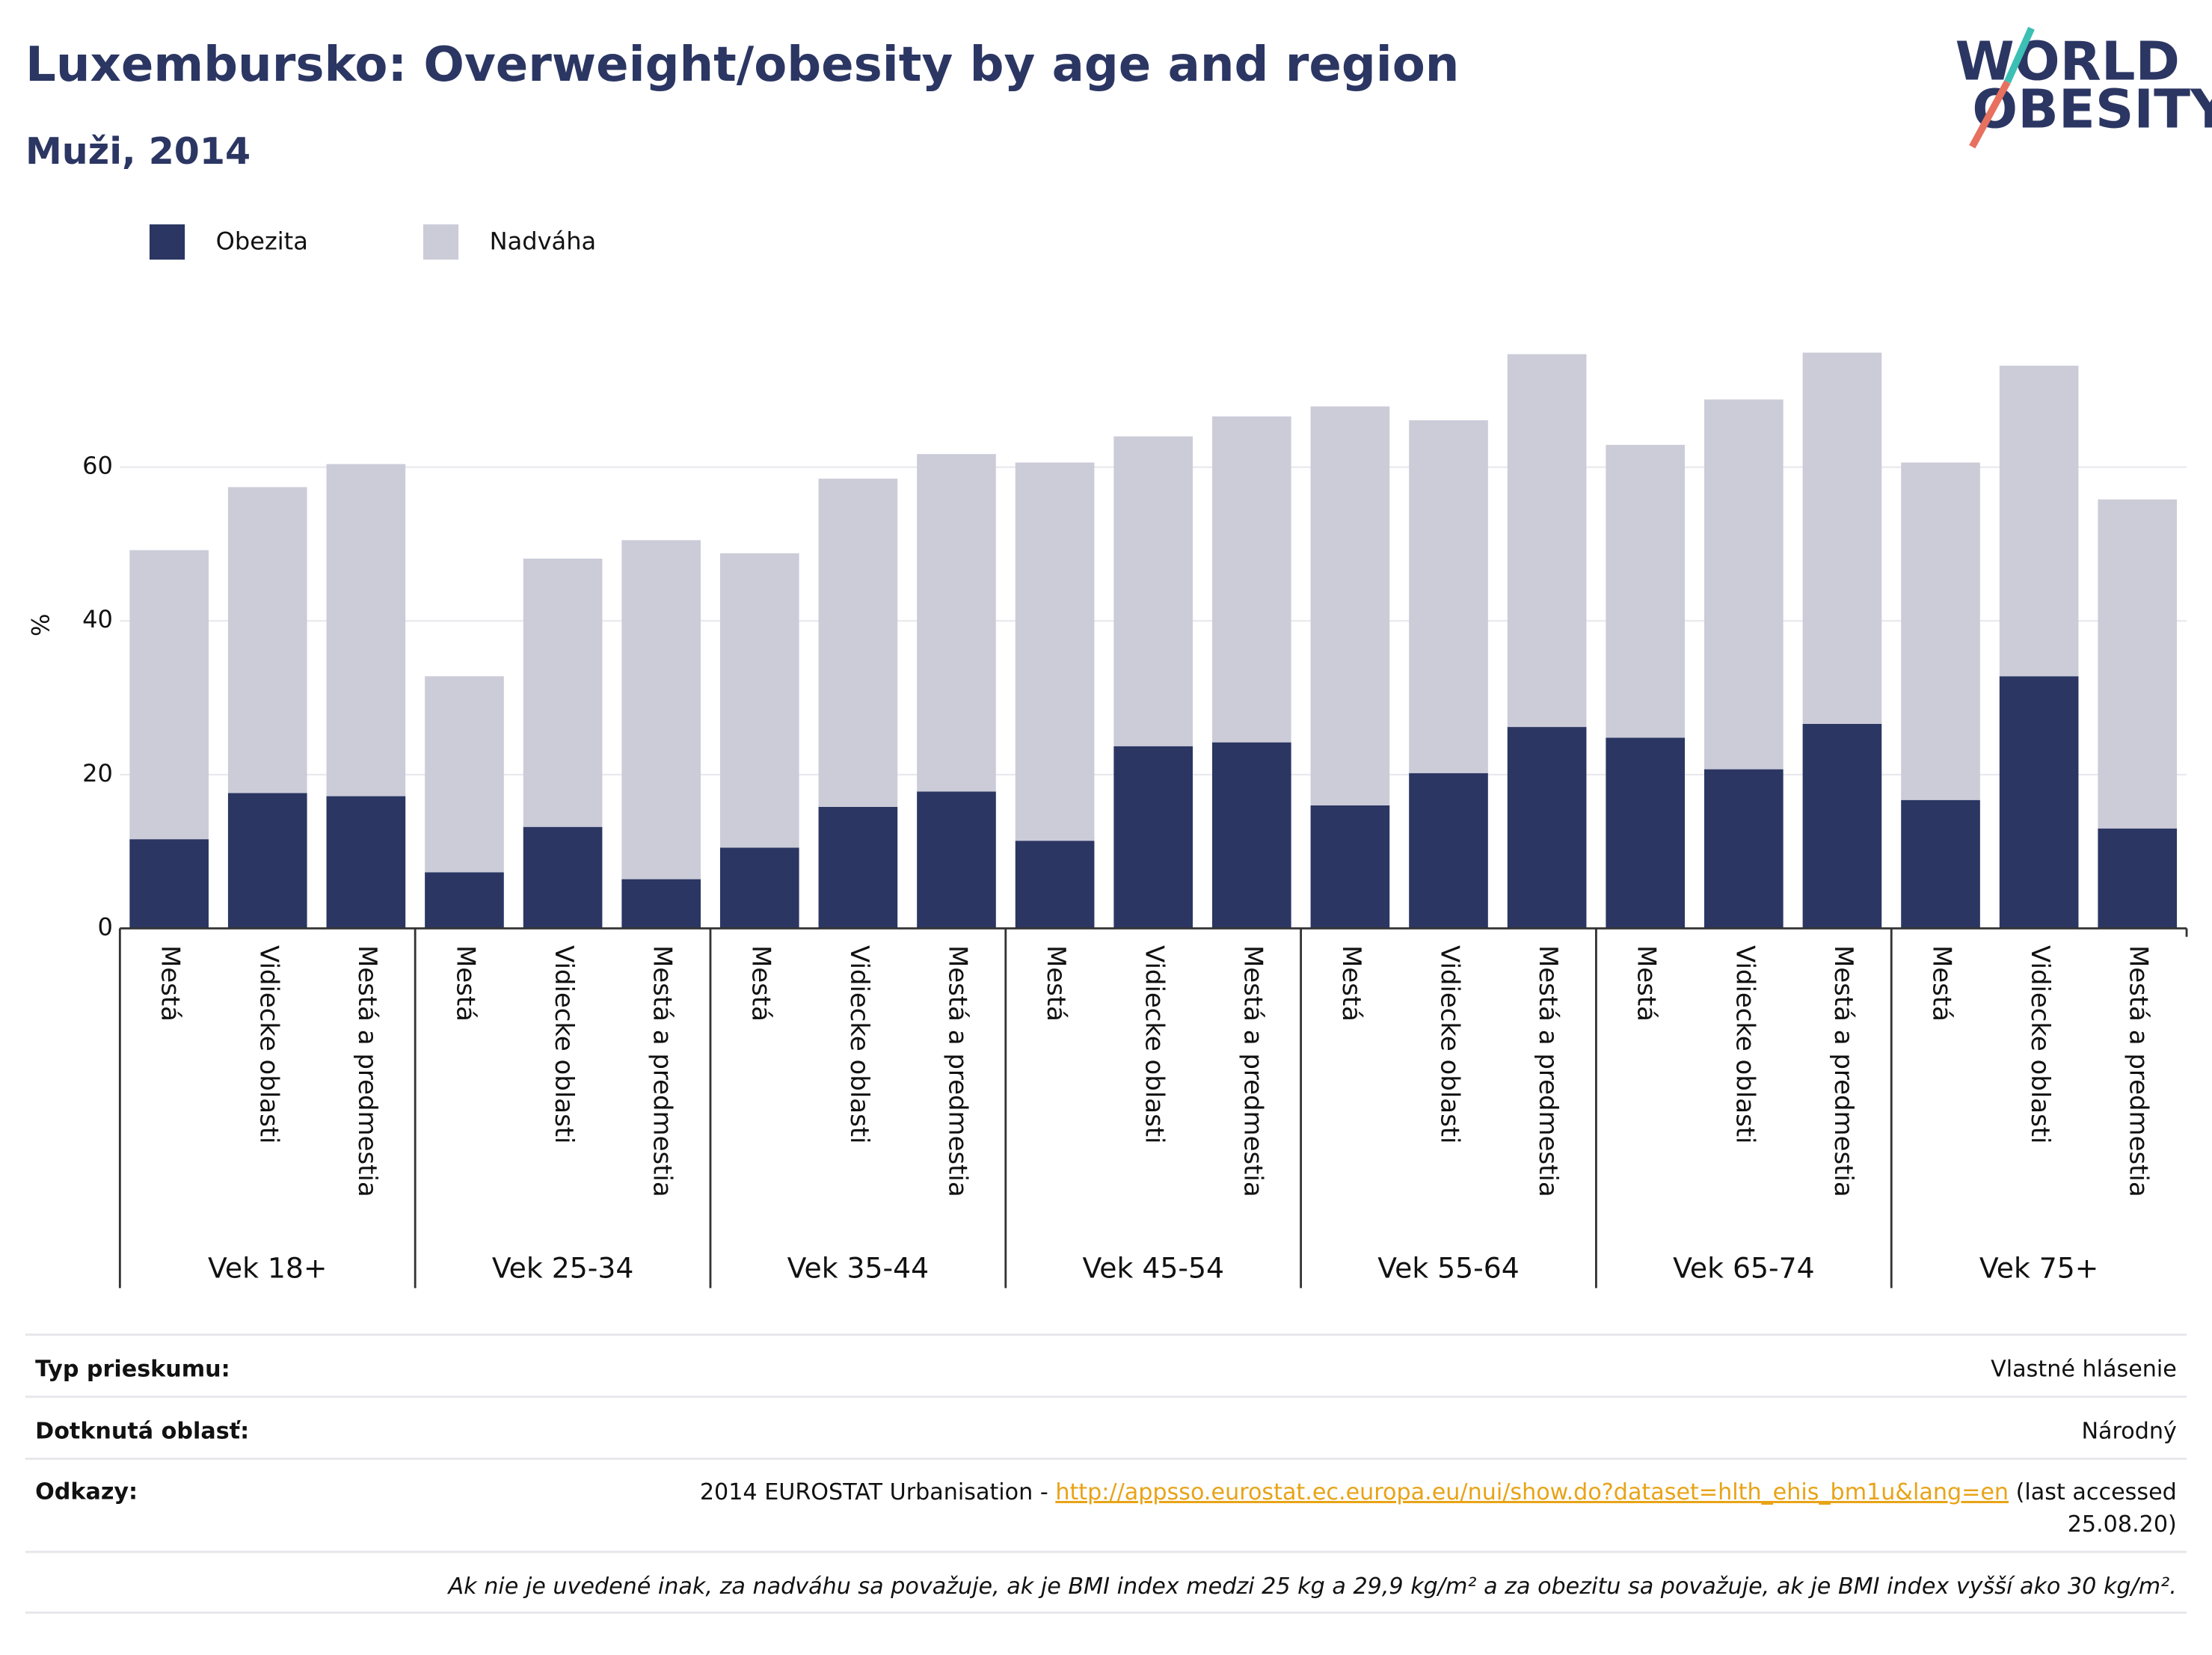 This screenshot has width=2212, height=1655. Describe the element at coordinates (262, 241) in the screenshot. I see `legend-label: Obezita` at that location.